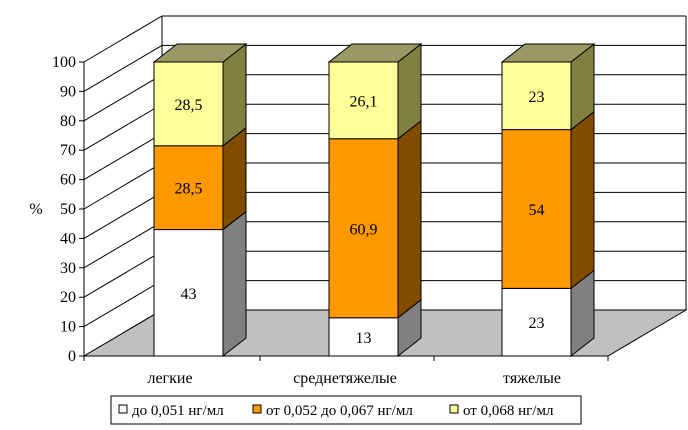  Describe the element at coordinates (72, 356) in the screenshot. I see `y-tick-label: 0` at that location.